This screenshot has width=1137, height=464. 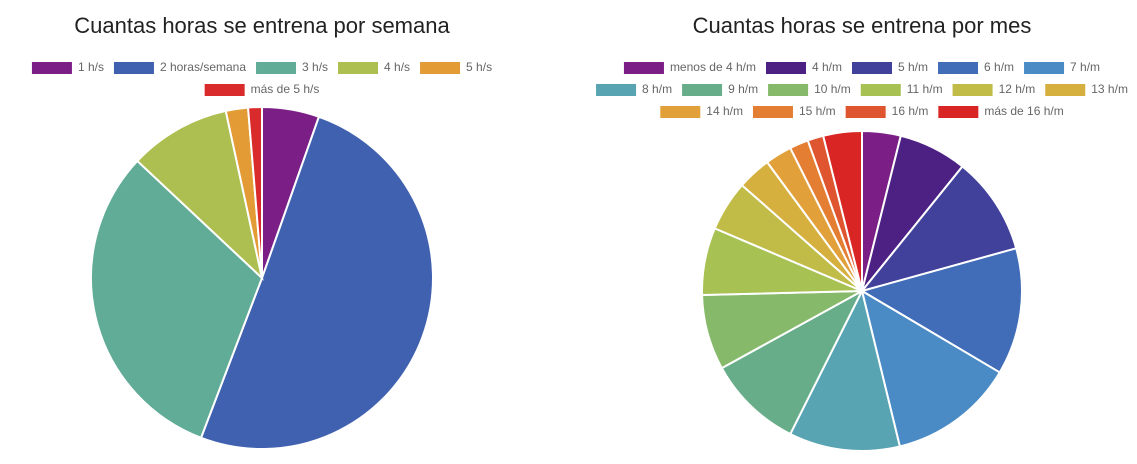 I want to click on legend-label: más de 5 h/s, so click(x=285, y=89).